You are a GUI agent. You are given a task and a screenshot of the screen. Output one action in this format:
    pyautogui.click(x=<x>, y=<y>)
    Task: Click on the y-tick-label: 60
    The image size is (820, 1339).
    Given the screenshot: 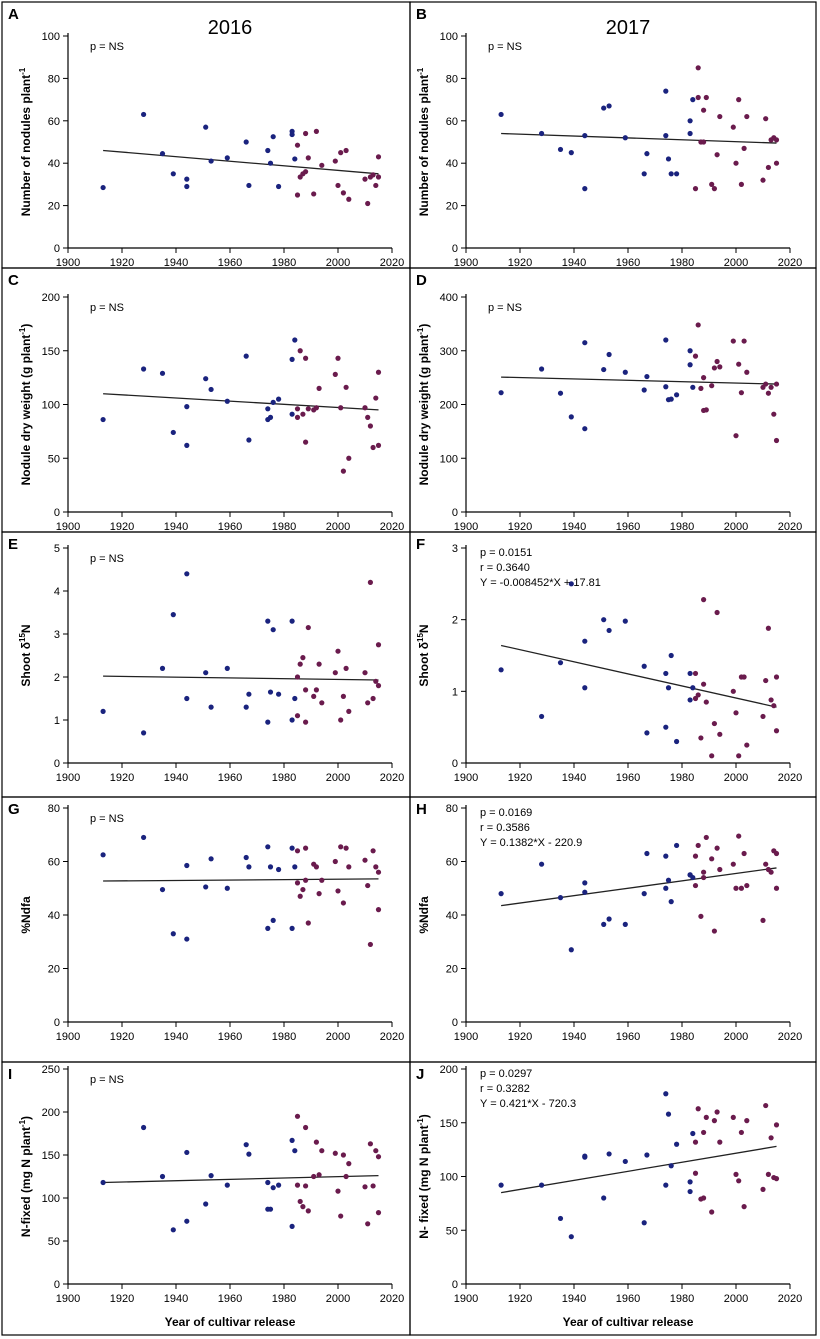 What is the action you would take?
    pyautogui.click(x=452, y=122)
    